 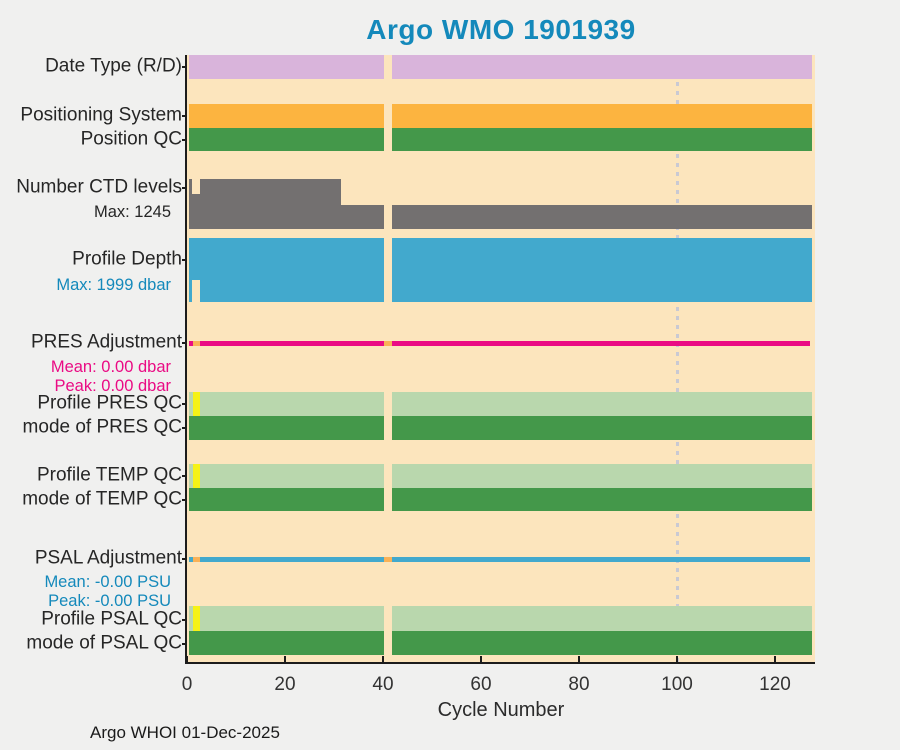 I want to click on x-tick-label-20: 20, so click(x=285, y=684).